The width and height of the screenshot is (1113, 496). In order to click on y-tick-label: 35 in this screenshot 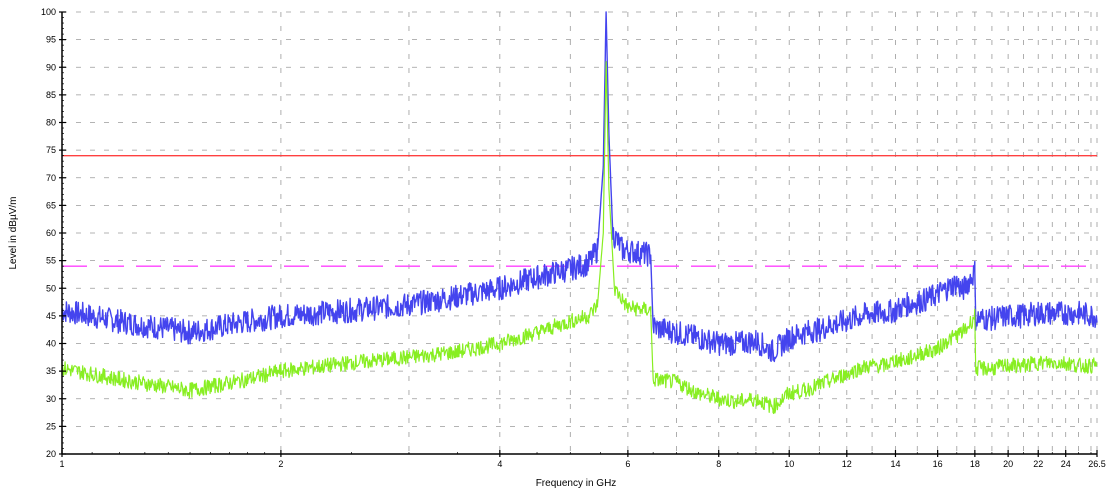, I will do `click(51, 371)`.